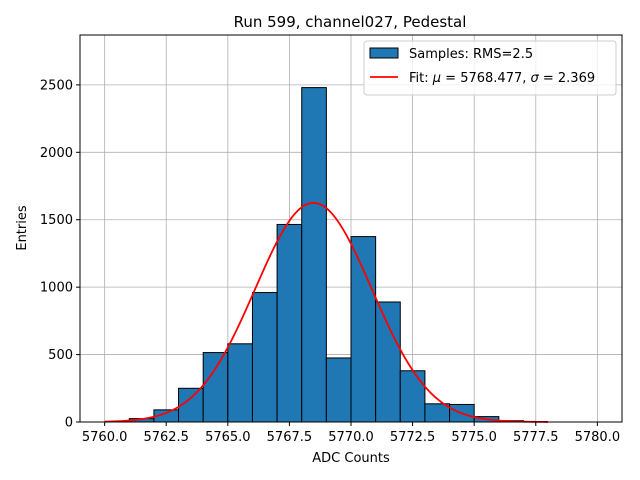 The width and height of the screenshot is (640, 480). What do you see at coordinates (60, 355) in the screenshot?
I see `y-tick-label: 500` at bounding box center [60, 355].